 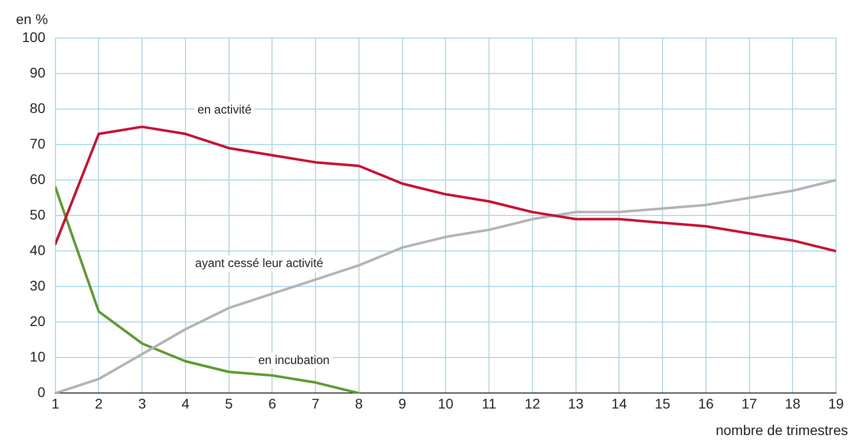 I want to click on x-tick-label: 2, so click(x=98, y=403).